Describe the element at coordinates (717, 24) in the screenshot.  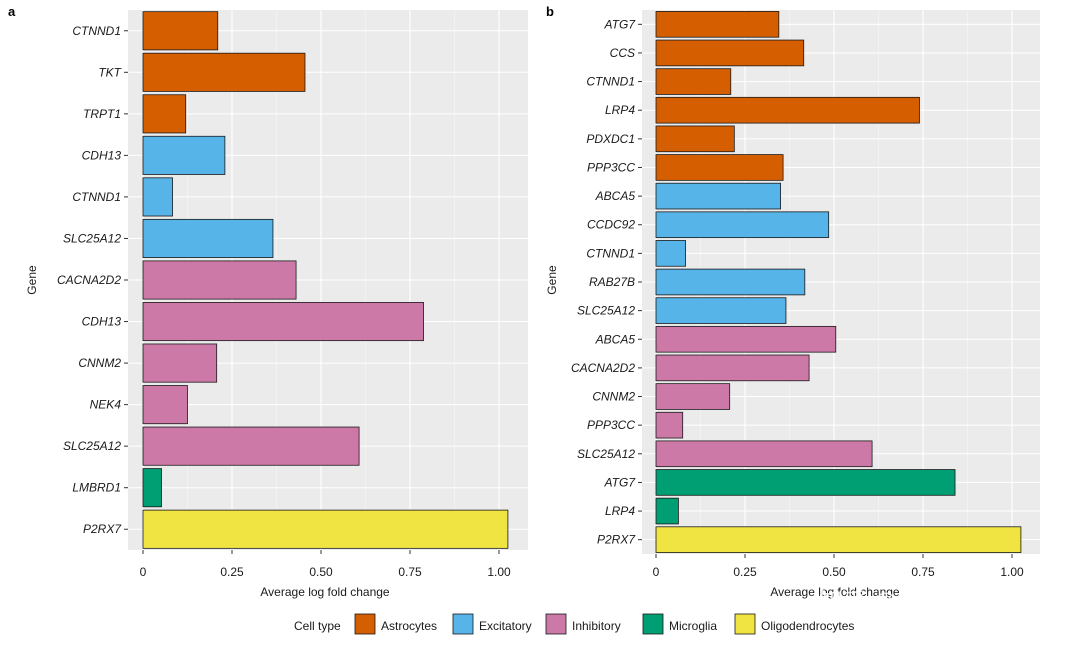
I see `bar-atg7-astrocytes` at that location.